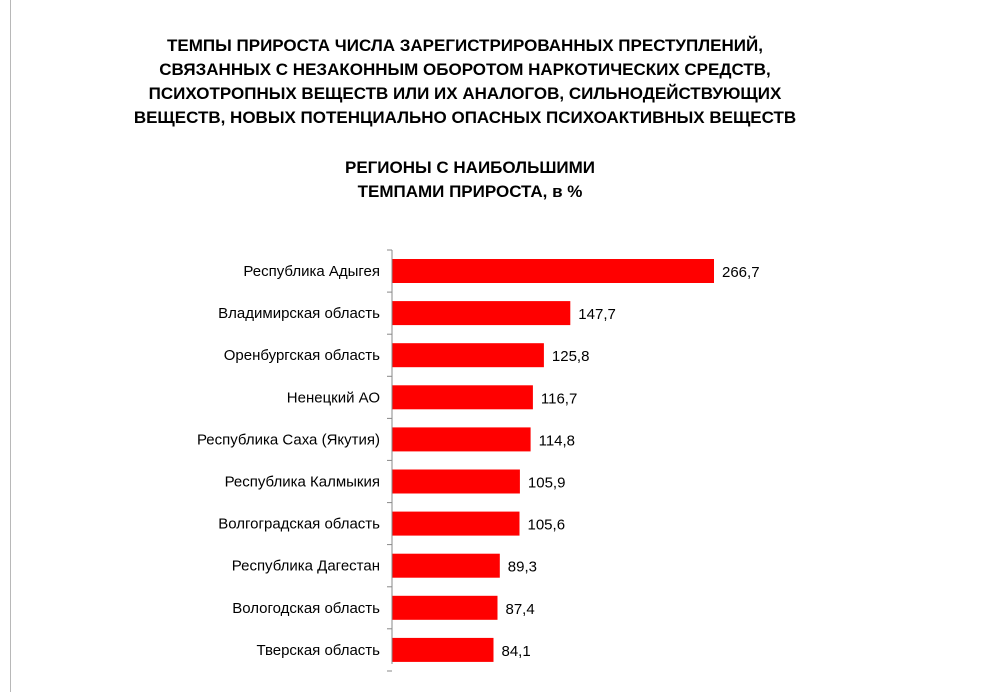  Describe the element at coordinates (547, 525) in the screenshot. I see `data-label: 105,6` at that location.